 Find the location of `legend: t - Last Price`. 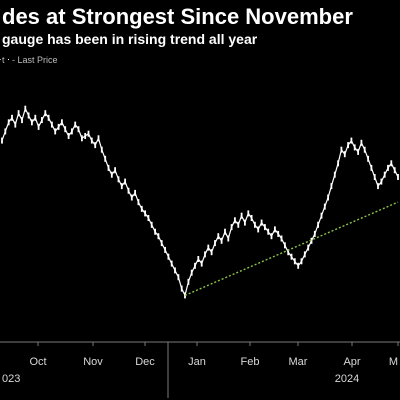

legend: t - Last Price is located at coordinates (29, 60).